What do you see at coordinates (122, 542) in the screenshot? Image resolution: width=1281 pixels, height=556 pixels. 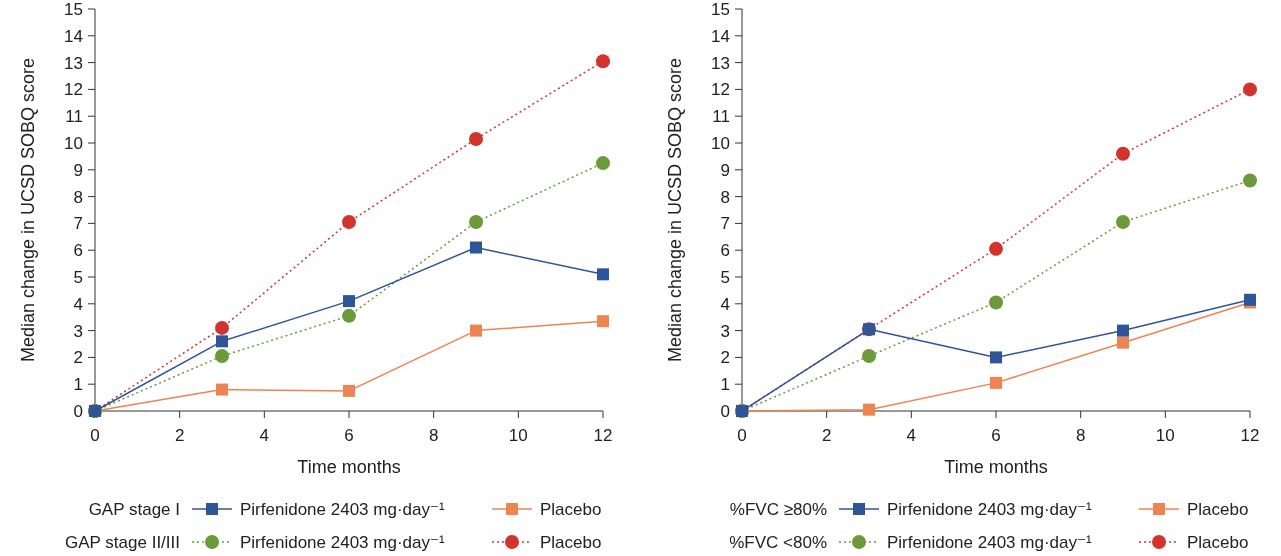 I see `text: GAP stage II/III` at bounding box center [122, 542].